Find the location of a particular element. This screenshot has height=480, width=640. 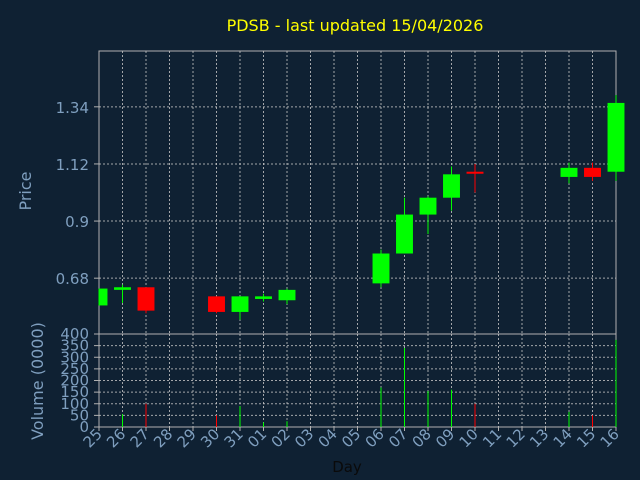

price-axis-label: Price is located at coordinates (25, 190).